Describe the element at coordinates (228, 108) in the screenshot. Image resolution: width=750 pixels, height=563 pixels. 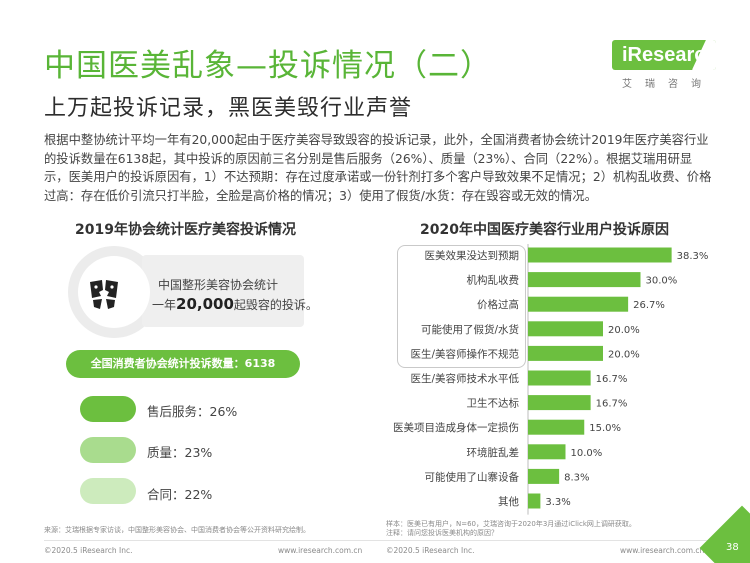
I see `page-subtitle: 上万起投诉记录，黑医美毁行业声誉` at that location.